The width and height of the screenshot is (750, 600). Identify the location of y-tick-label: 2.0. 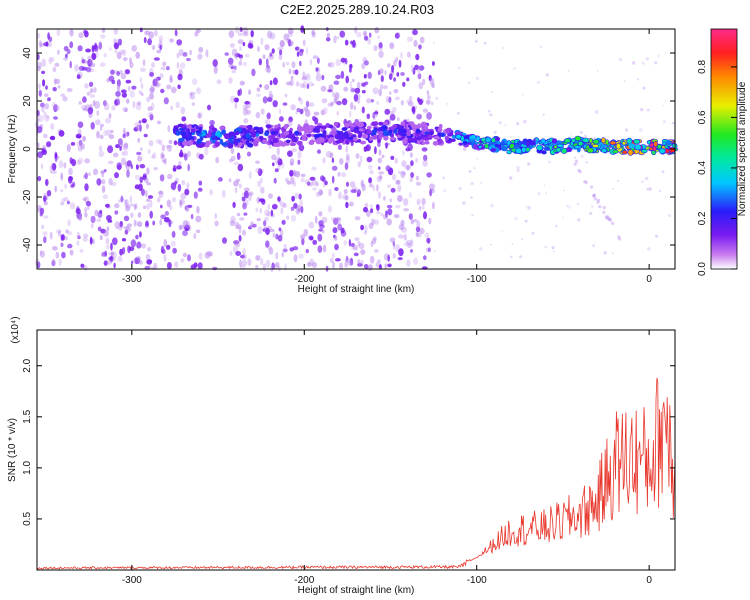
(27, 365).